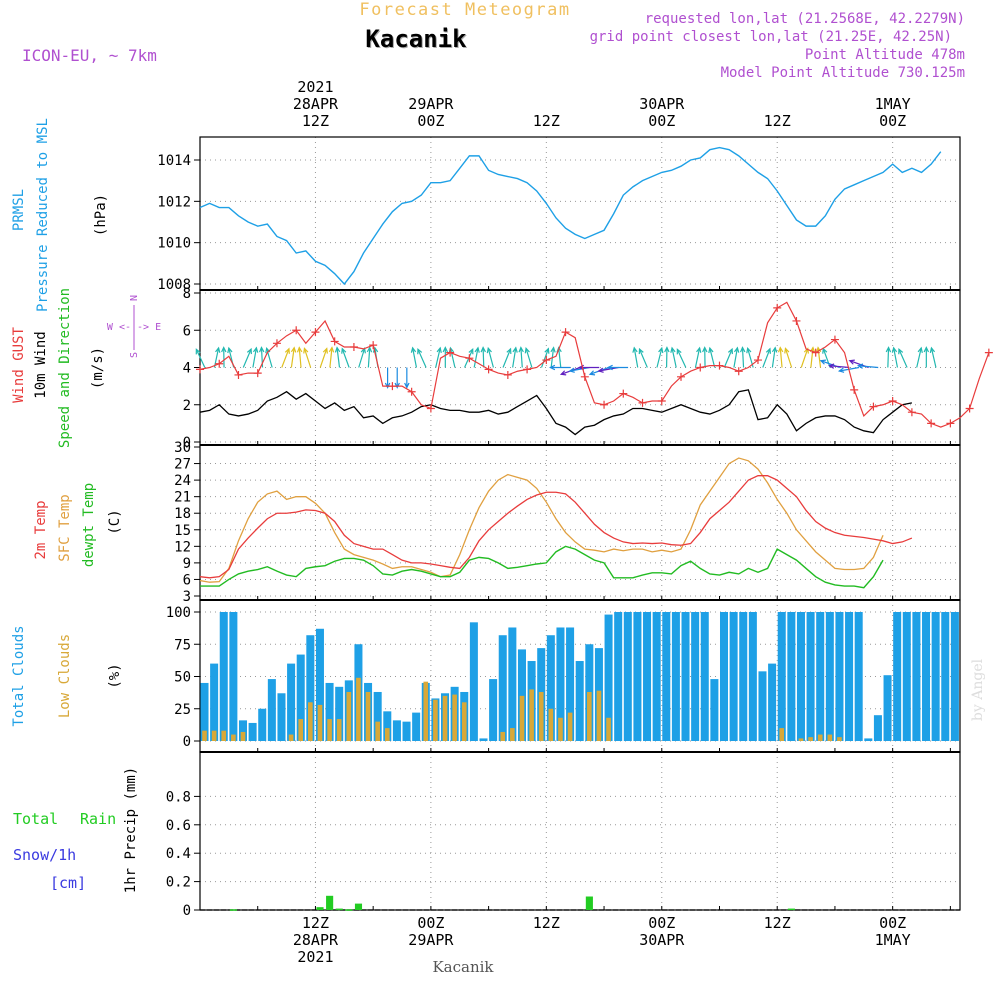 This screenshot has height=1000, width=1000. Describe the element at coordinates (78, 525) in the screenshot. I see `temperature-labels: 2m Temp SFC Temp dewpt Temp (C)` at that location.